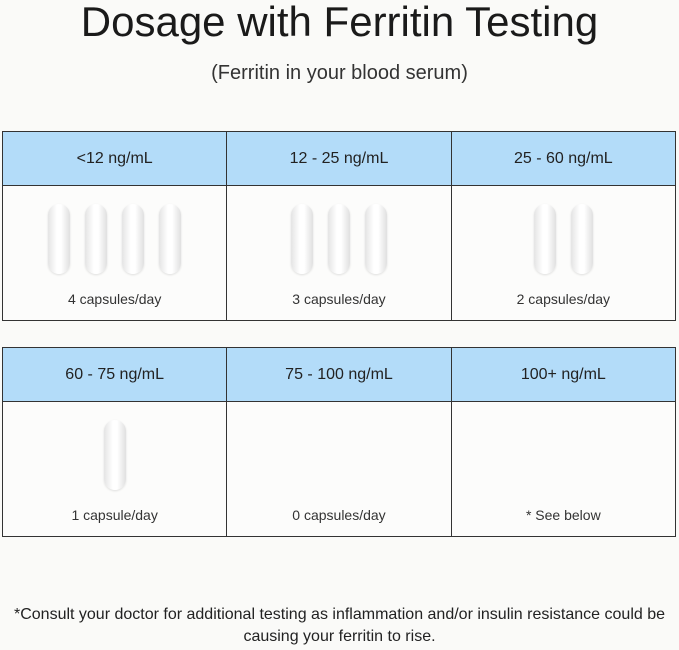  I want to click on range-header: 12 - 25 ng/mL, so click(339, 158).